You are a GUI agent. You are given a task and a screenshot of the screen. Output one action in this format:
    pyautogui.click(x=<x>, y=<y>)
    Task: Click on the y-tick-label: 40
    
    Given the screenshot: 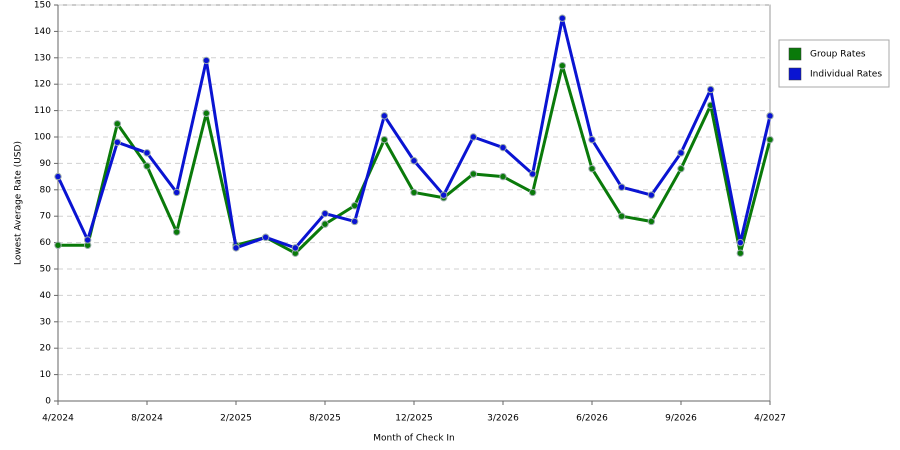 What is the action you would take?
    pyautogui.click(x=46, y=296)
    